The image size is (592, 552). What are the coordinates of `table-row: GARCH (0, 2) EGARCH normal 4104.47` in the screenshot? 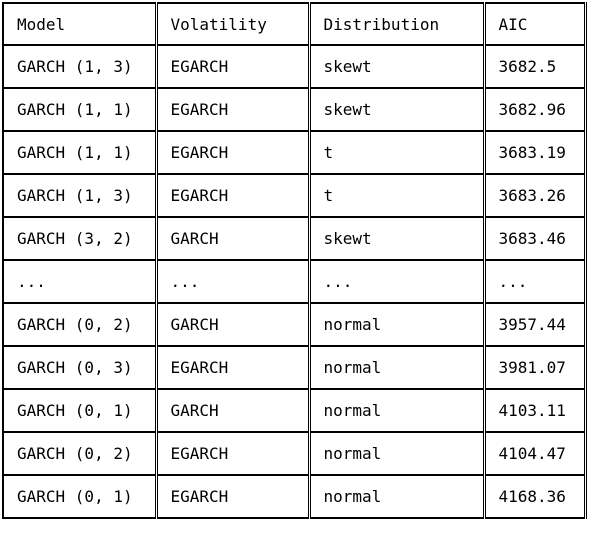 It's located at (294, 453).